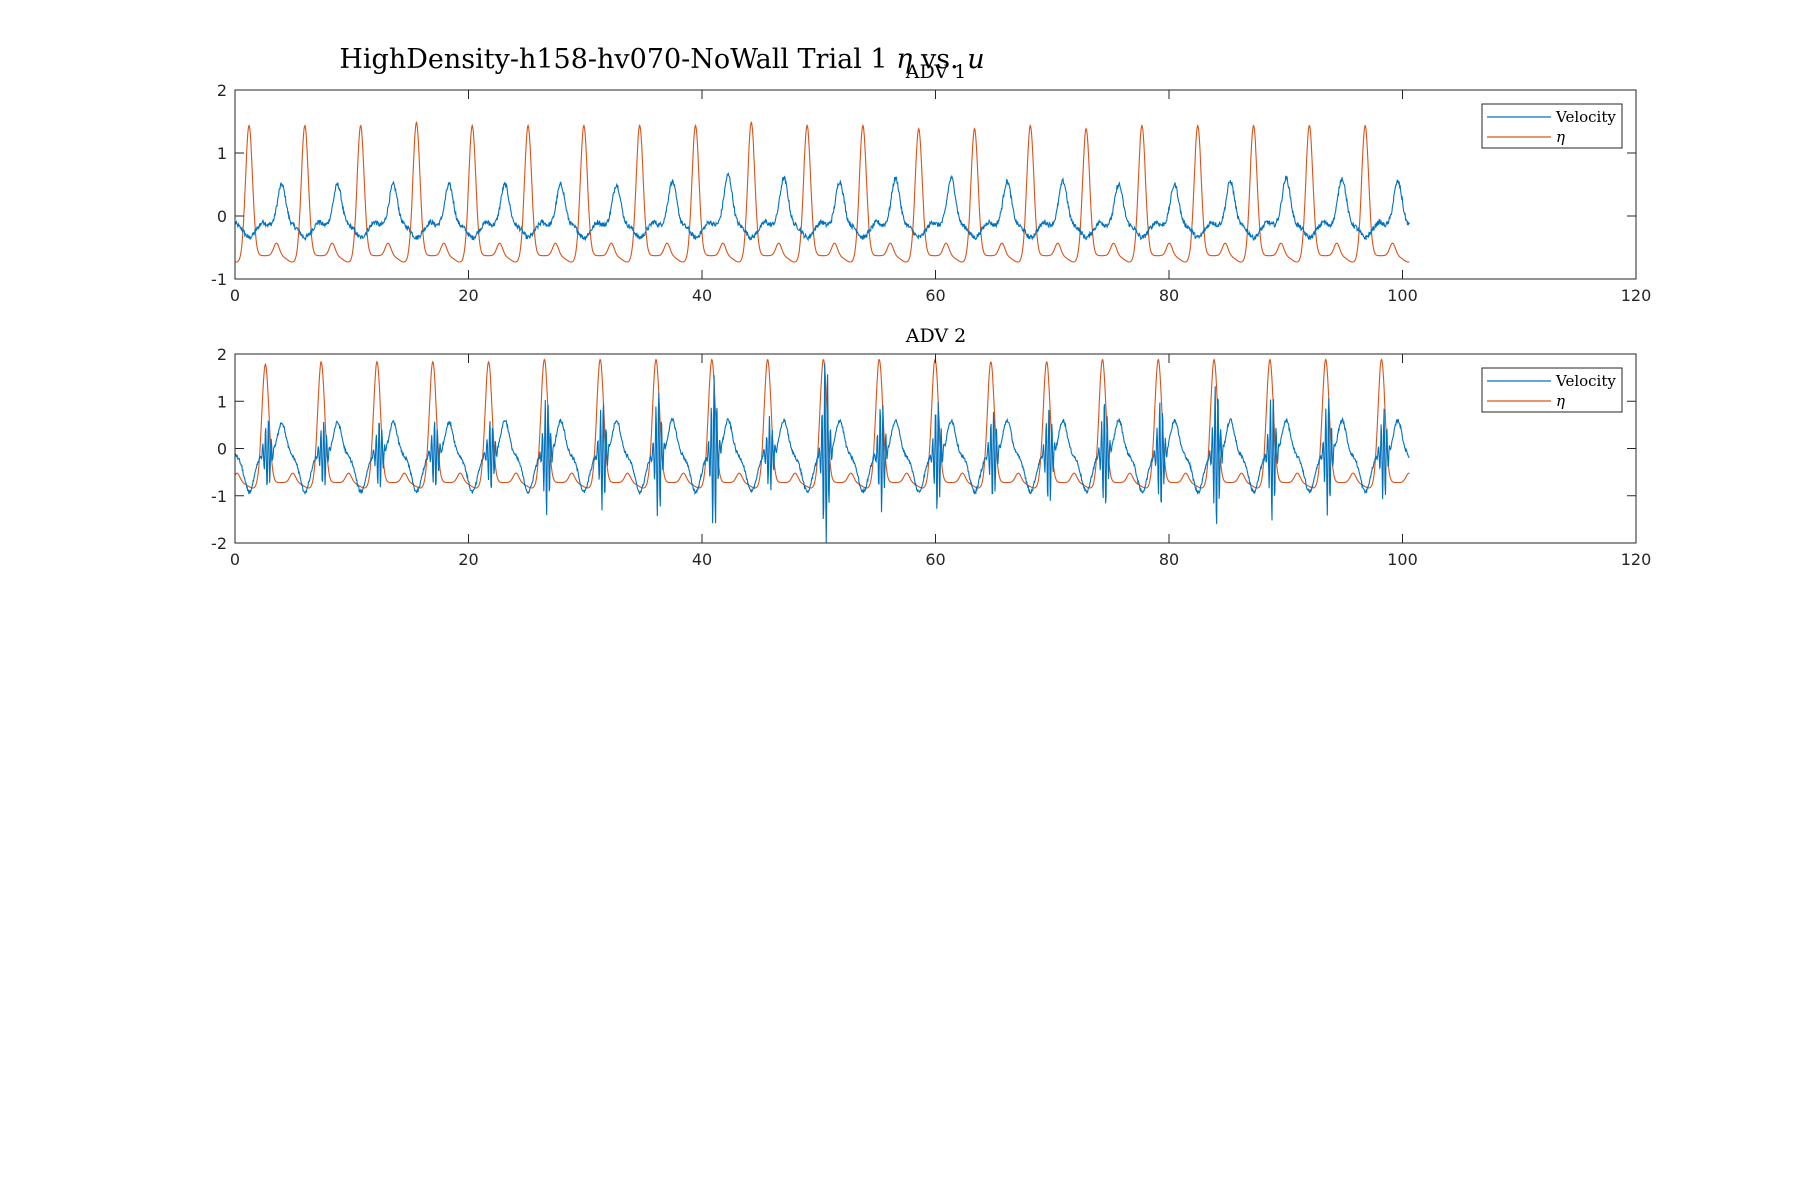  I want to click on y-tick-label: -2, so click(219, 543).